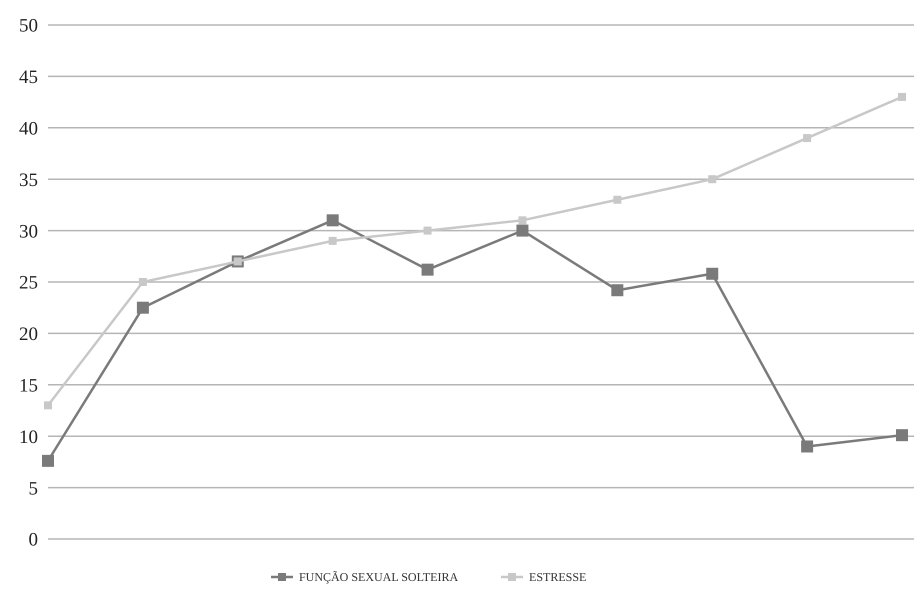 Image resolution: width=922 pixels, height=599 pixels. What do you see at coordinates (28, 129) in the screenshot?
I see `y-tick-label: 40` at bounding box center [28, 129].